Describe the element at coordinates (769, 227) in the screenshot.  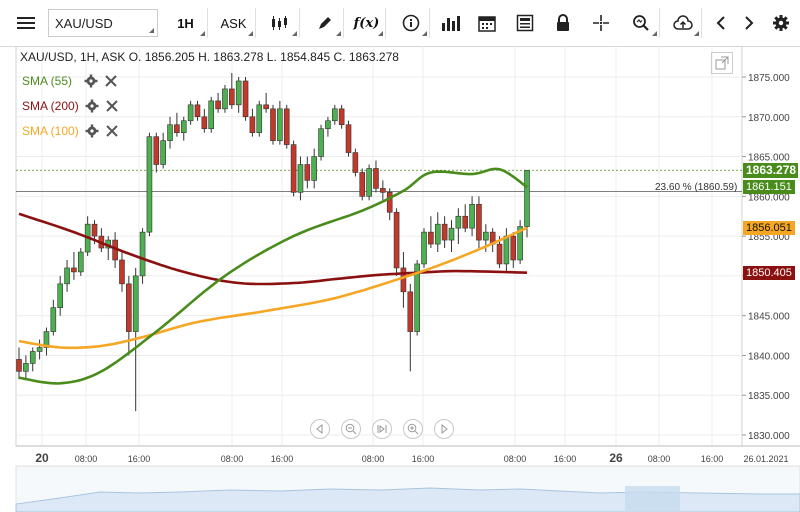
I see `price-label: 1856.051` at that location.